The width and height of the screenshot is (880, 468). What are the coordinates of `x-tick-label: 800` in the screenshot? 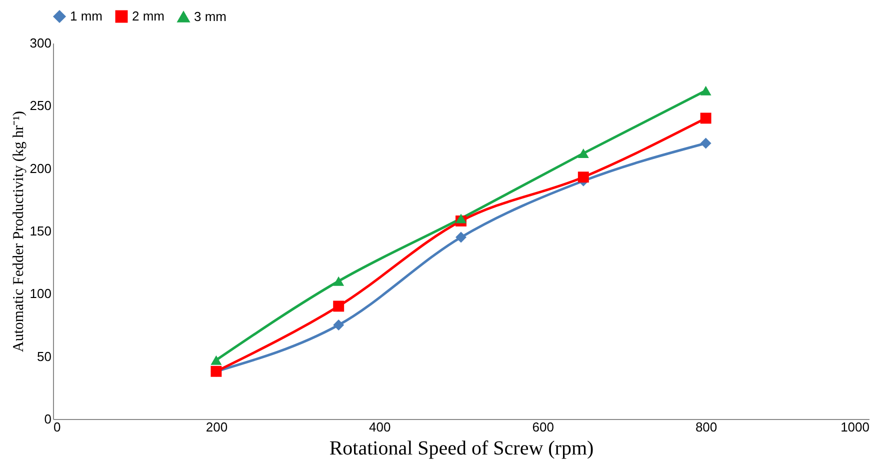 It's located at (706, 427).